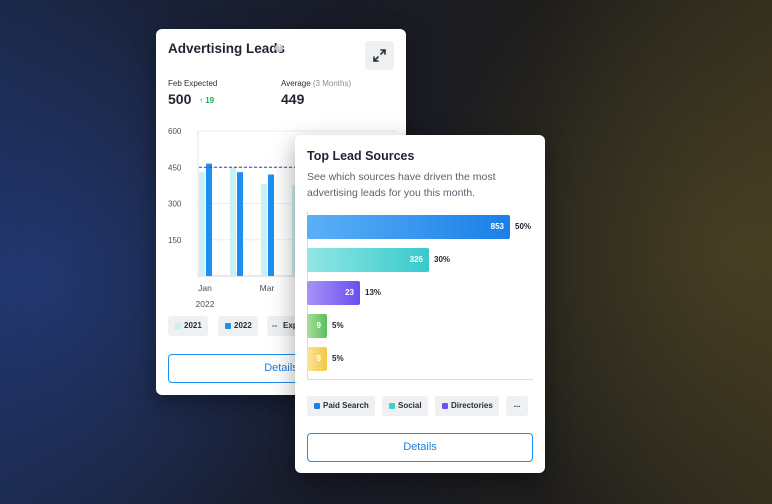 The image size is (772, 504). What do you see at coordinates (316, 83) in the screenshot?
I see `average-label: Average (3 Months)` at bounding box center [316, 83].